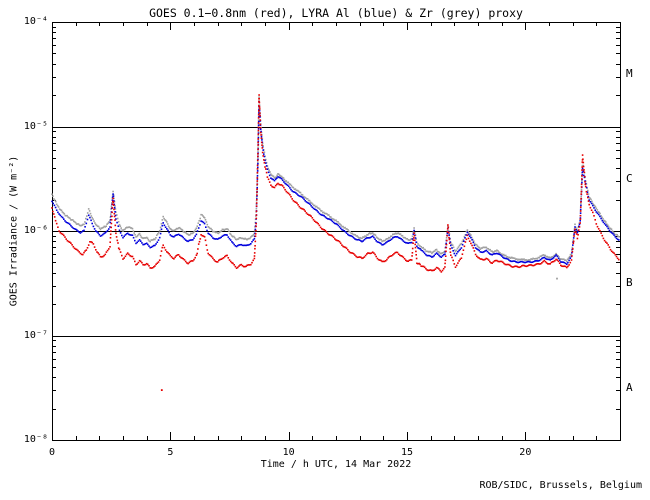 The height and width of the screenshot is (500, 650). What do you see at coordinates (170, 452) in the screenshot?
I see `x-tick-label-5: 5` at bounding box center [170, 452].